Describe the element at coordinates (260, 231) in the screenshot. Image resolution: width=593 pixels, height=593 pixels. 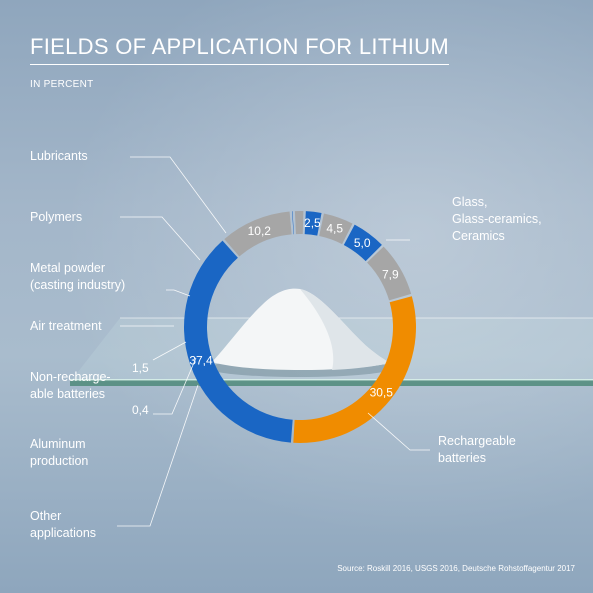
I see `slice-value-2: 10,2` at that location.